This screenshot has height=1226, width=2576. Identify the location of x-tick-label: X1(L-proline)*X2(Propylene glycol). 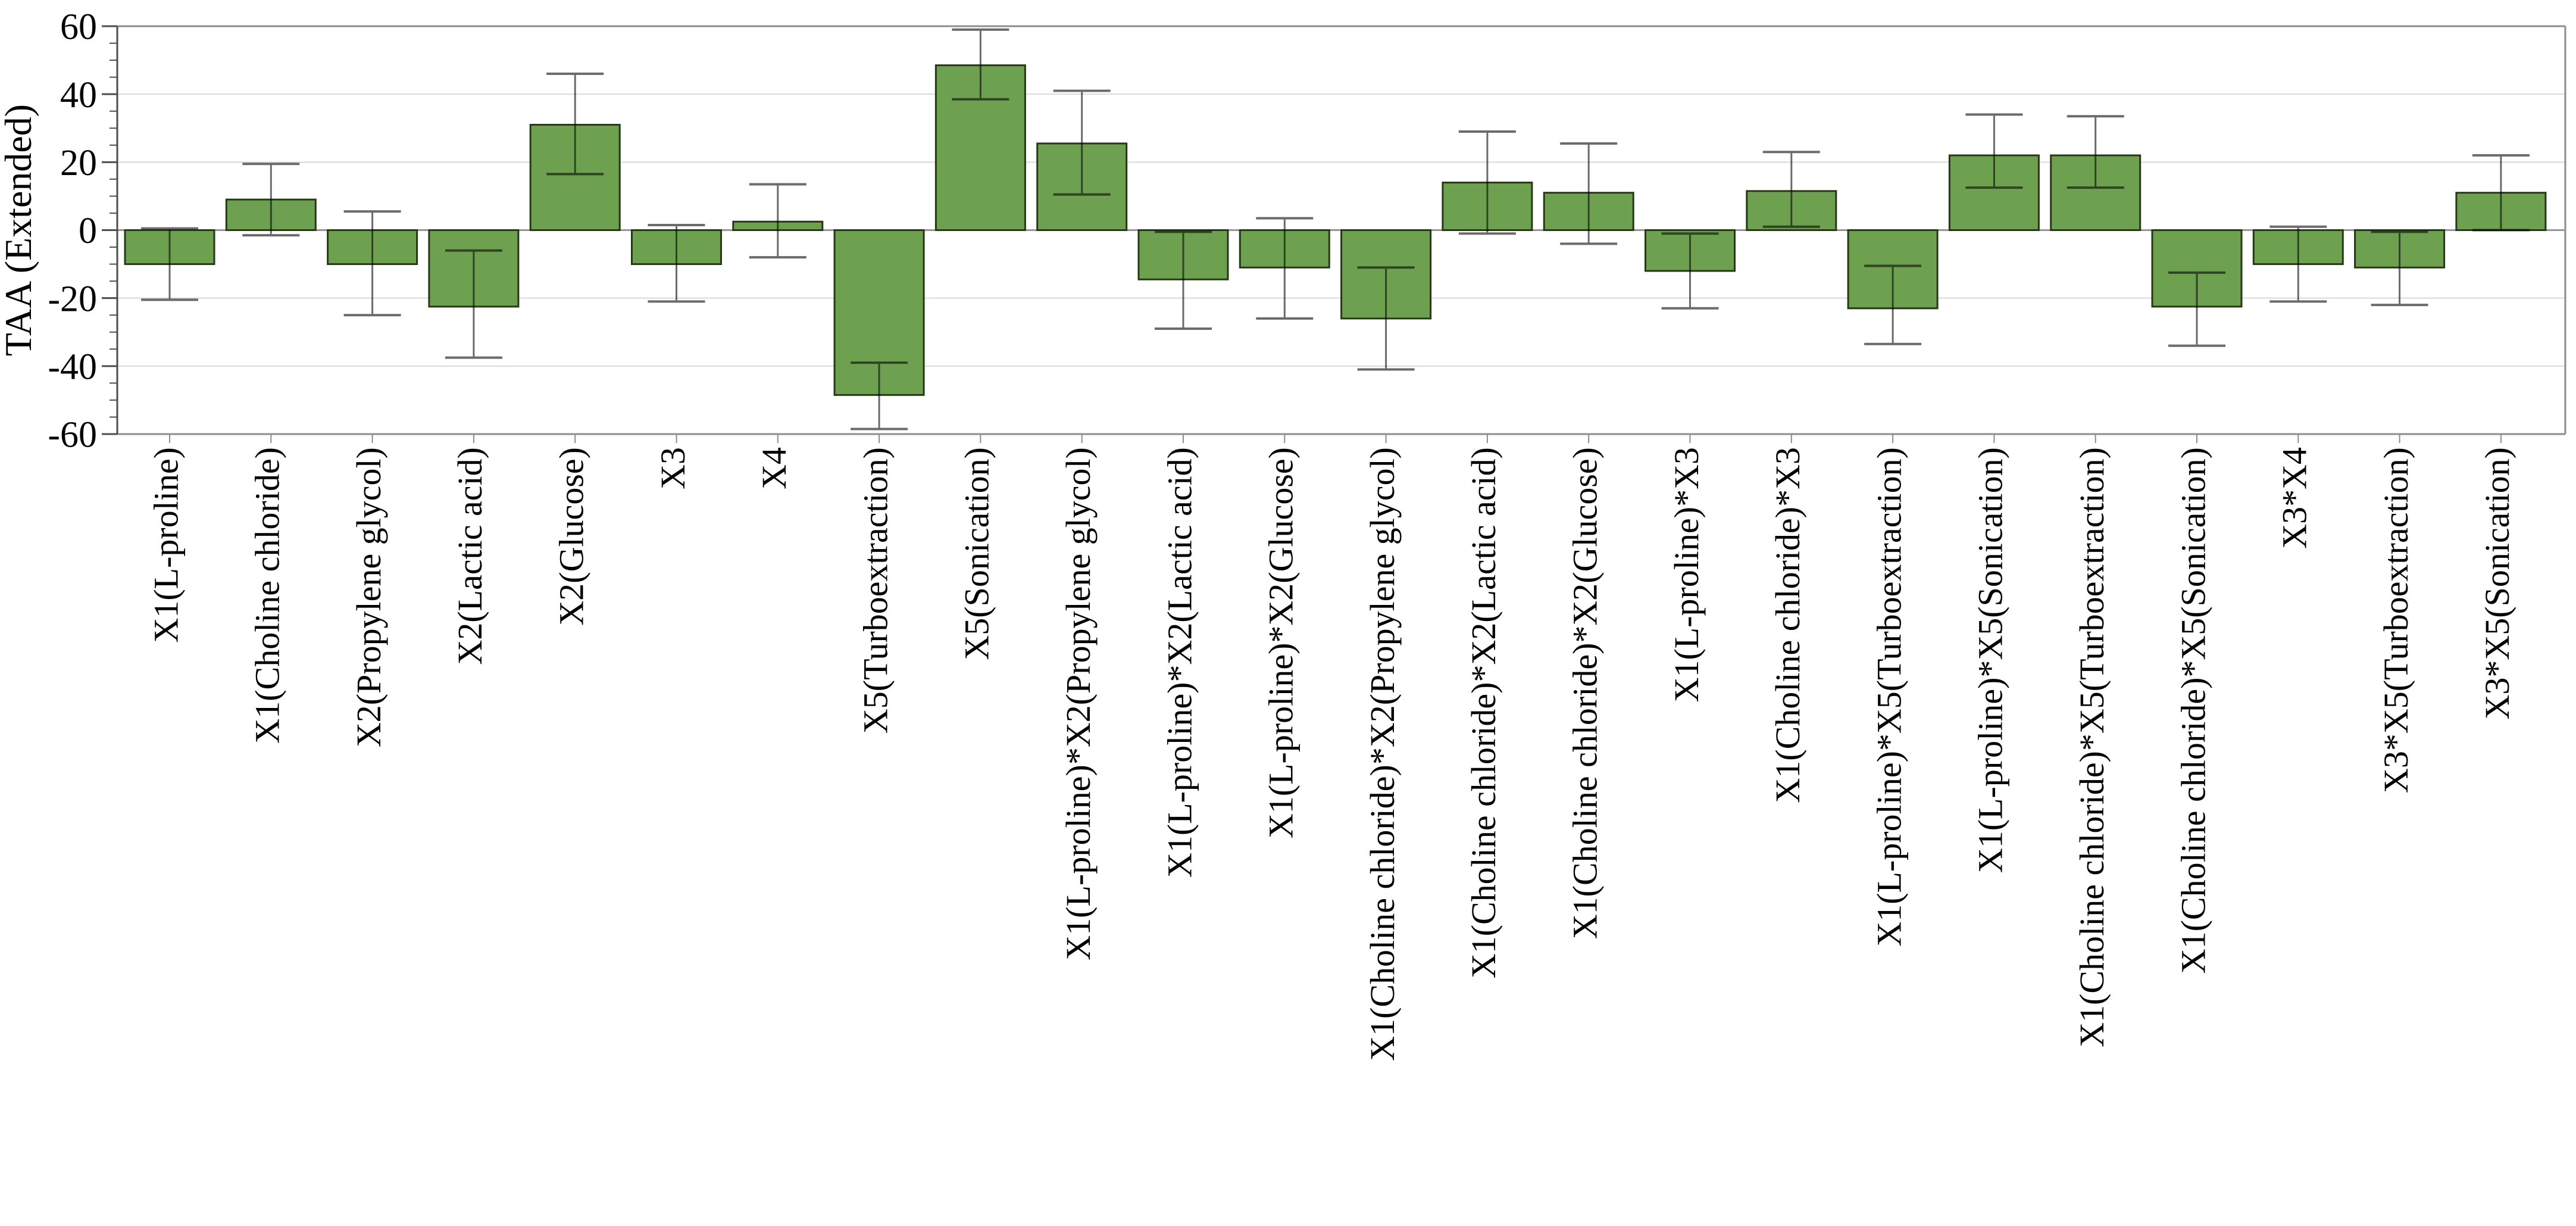
(1078, 703).